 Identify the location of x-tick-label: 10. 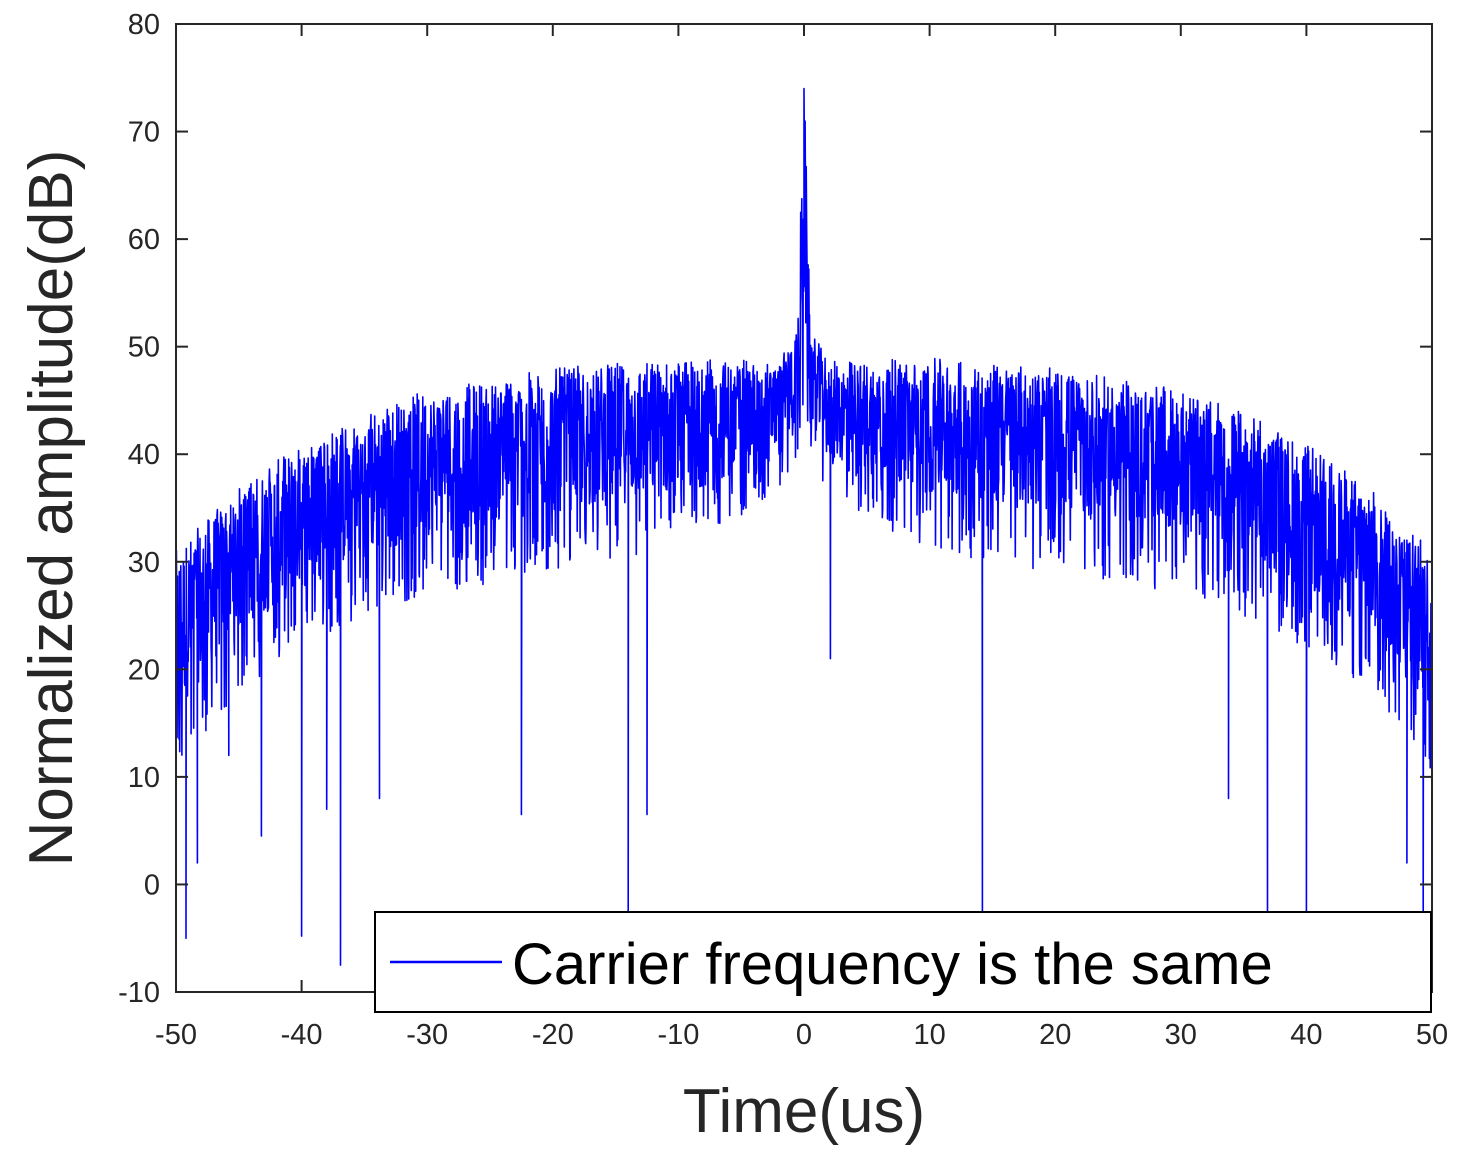
(929, 1035).